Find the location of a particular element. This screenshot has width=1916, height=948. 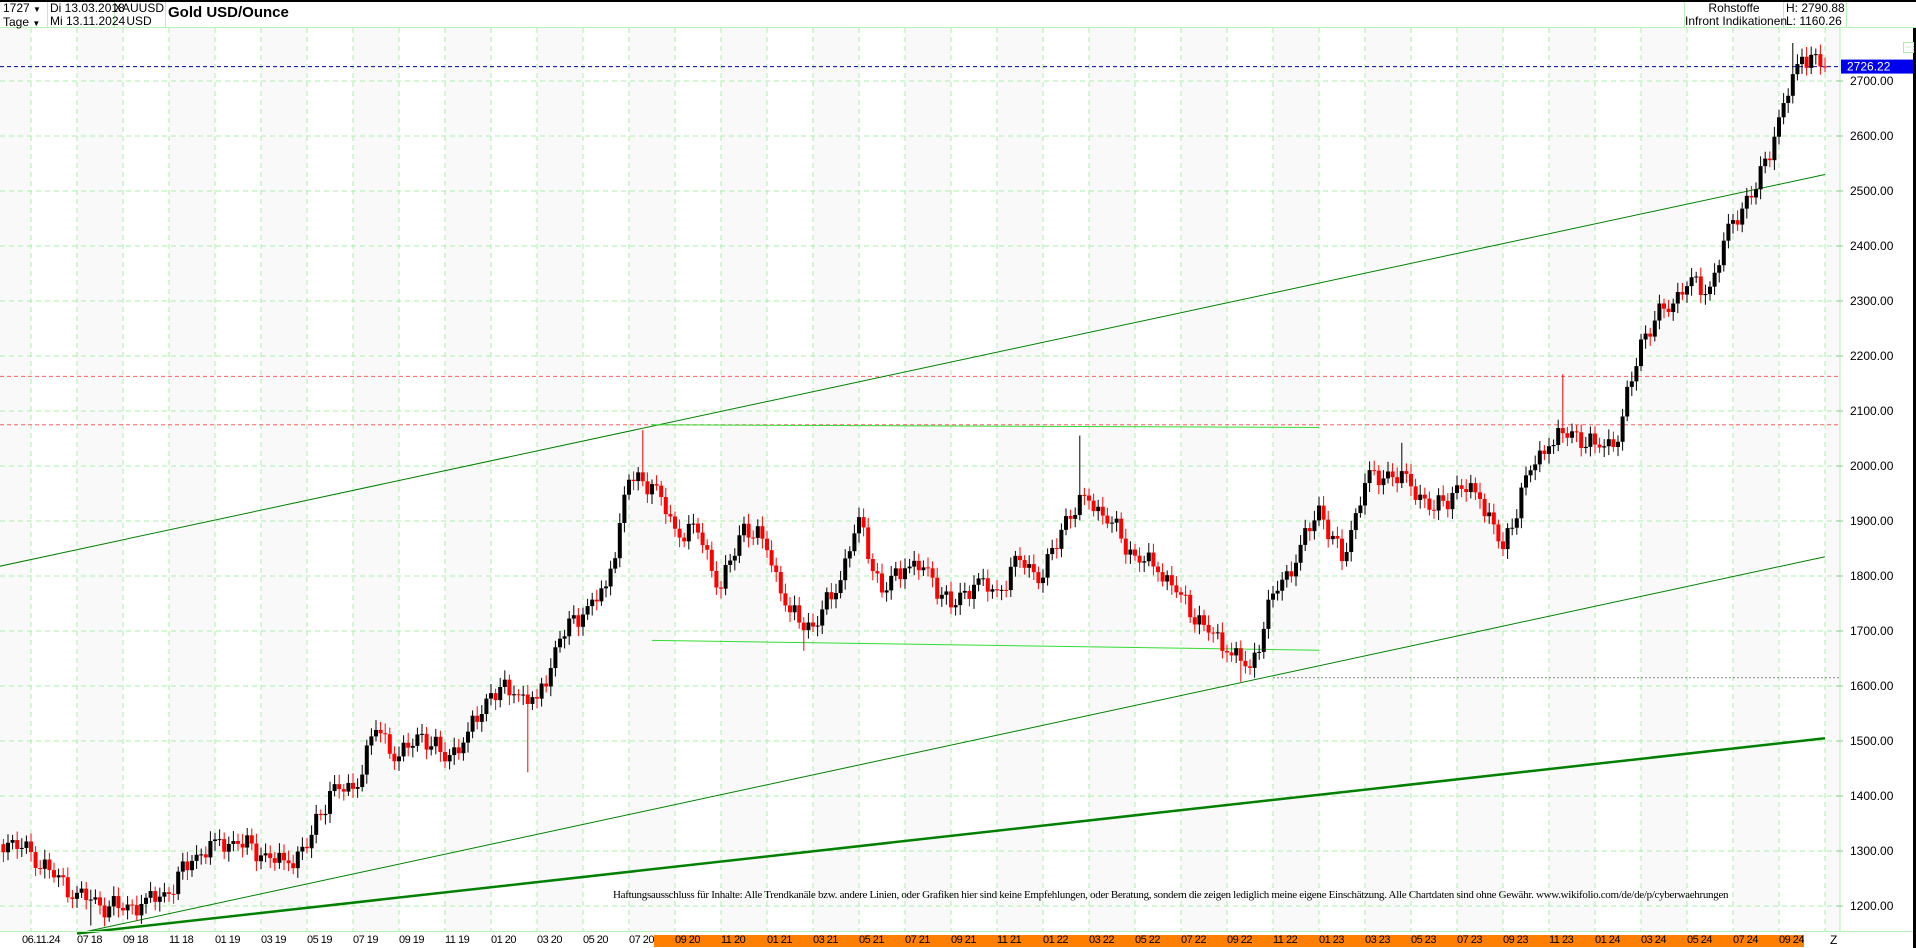

x-tick-label: 09 20 is located at coordinates (688, 940).